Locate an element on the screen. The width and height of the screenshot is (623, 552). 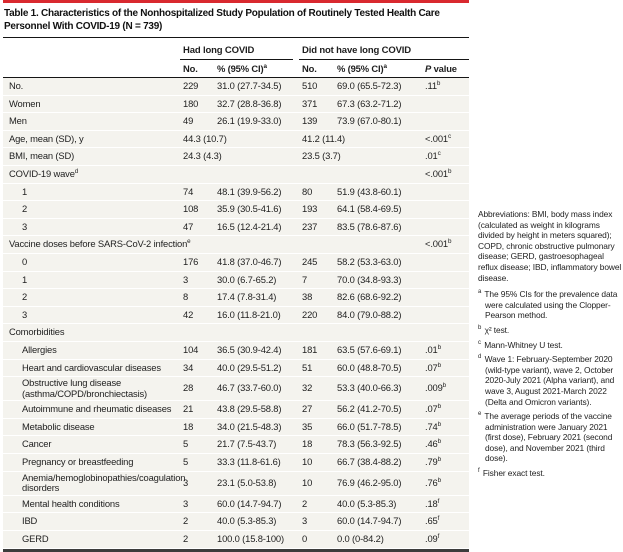
row-label: Men is located at coordinates (18, 121).